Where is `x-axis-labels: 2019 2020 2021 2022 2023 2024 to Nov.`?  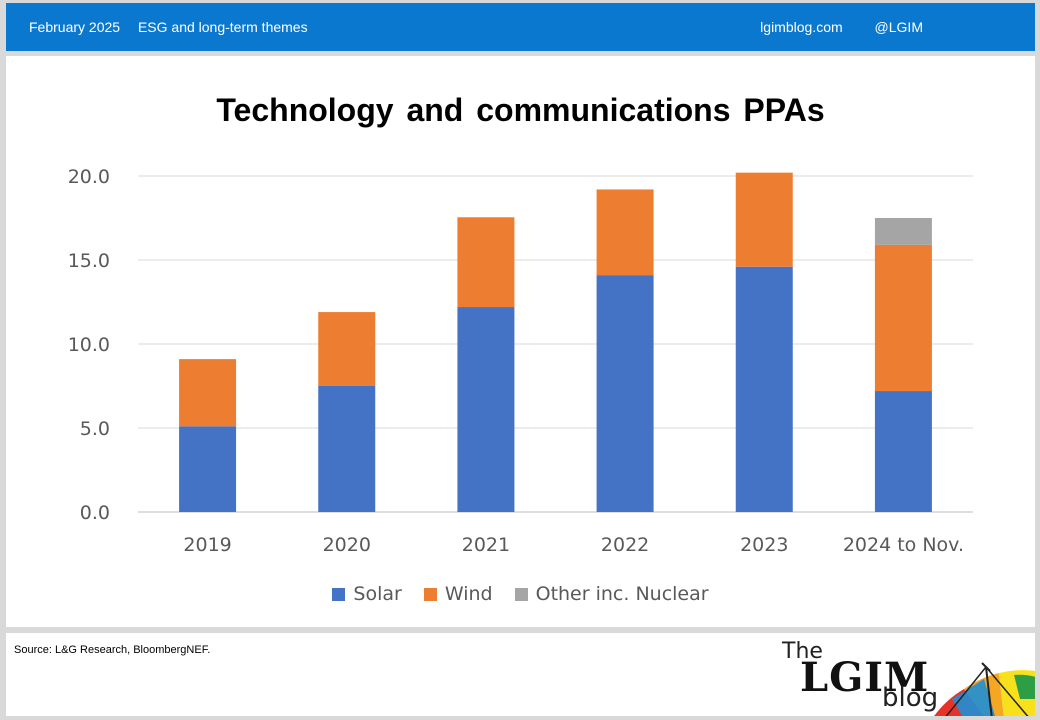 x-axis-labels: 2019 2020 2021 2022 2023 2024 to Nov. is located at coordinates (573, 545).